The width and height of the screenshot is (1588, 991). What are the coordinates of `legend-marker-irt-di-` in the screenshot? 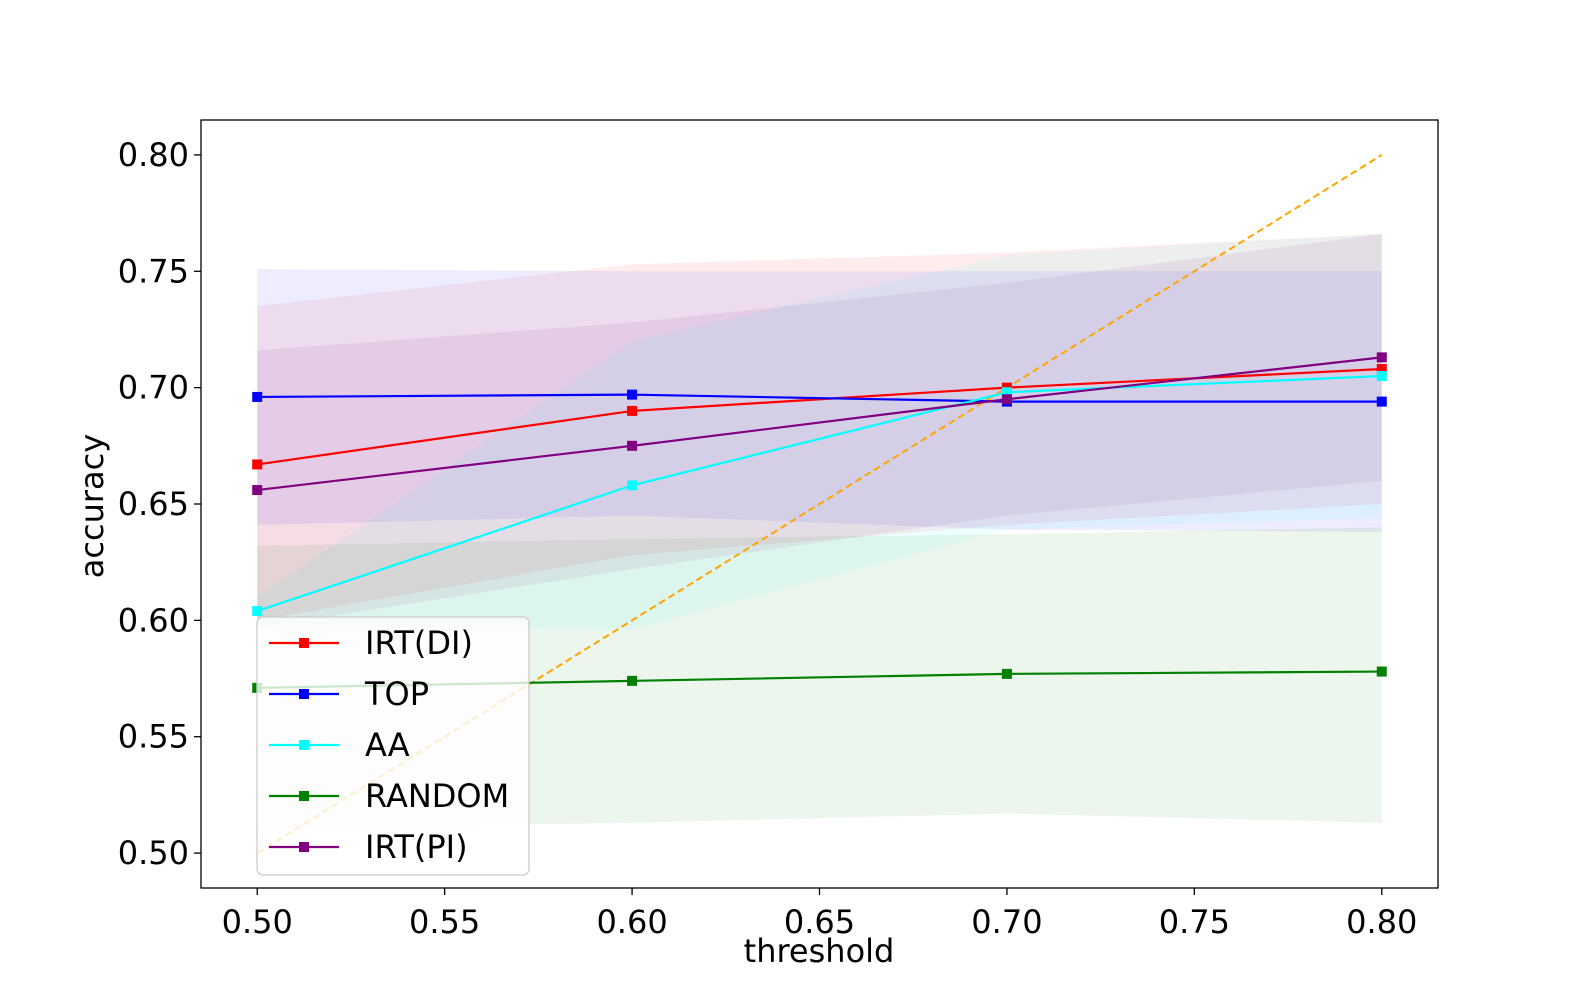 It's located at (304, 643).